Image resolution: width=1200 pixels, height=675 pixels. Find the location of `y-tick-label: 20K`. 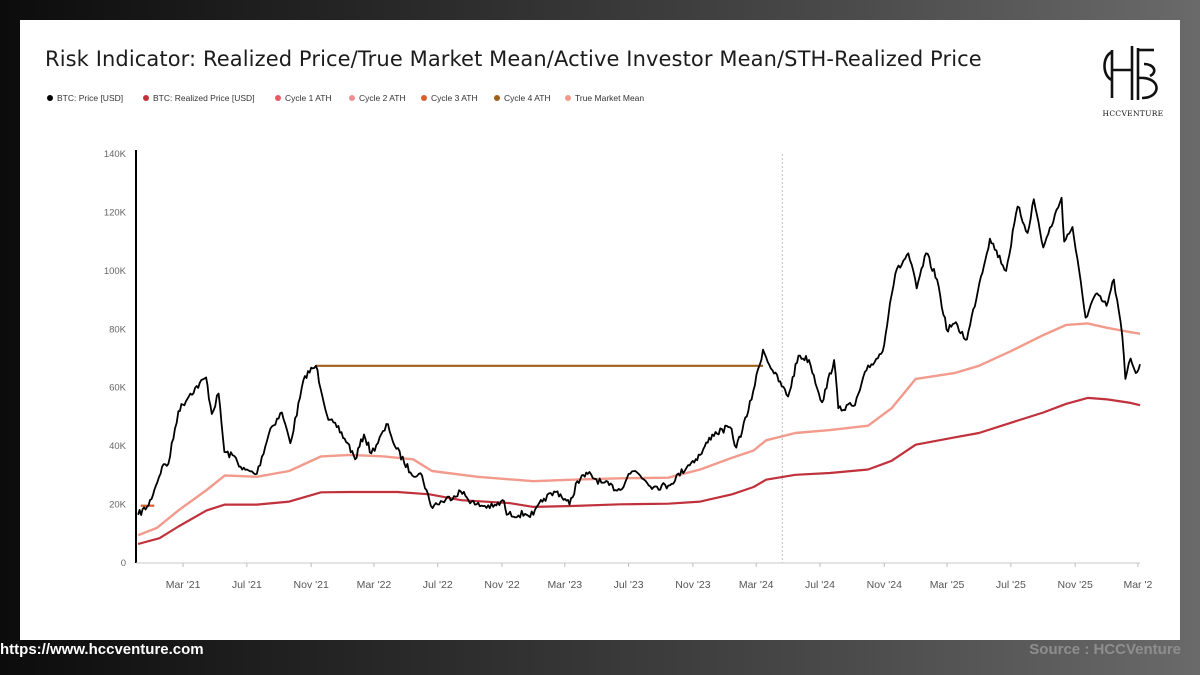

y-tick-label: 20K is located at coordinates (118, 505).